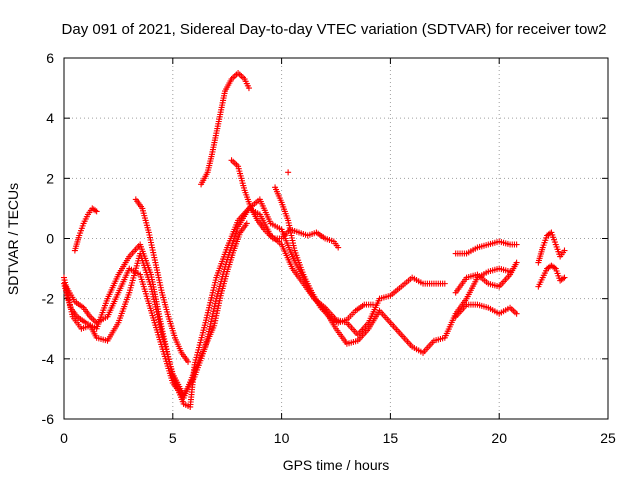 The image size is (640, 480). Describe the element at coordinates (551, 247) in the screenshot. I see `series-track-m` at that location.